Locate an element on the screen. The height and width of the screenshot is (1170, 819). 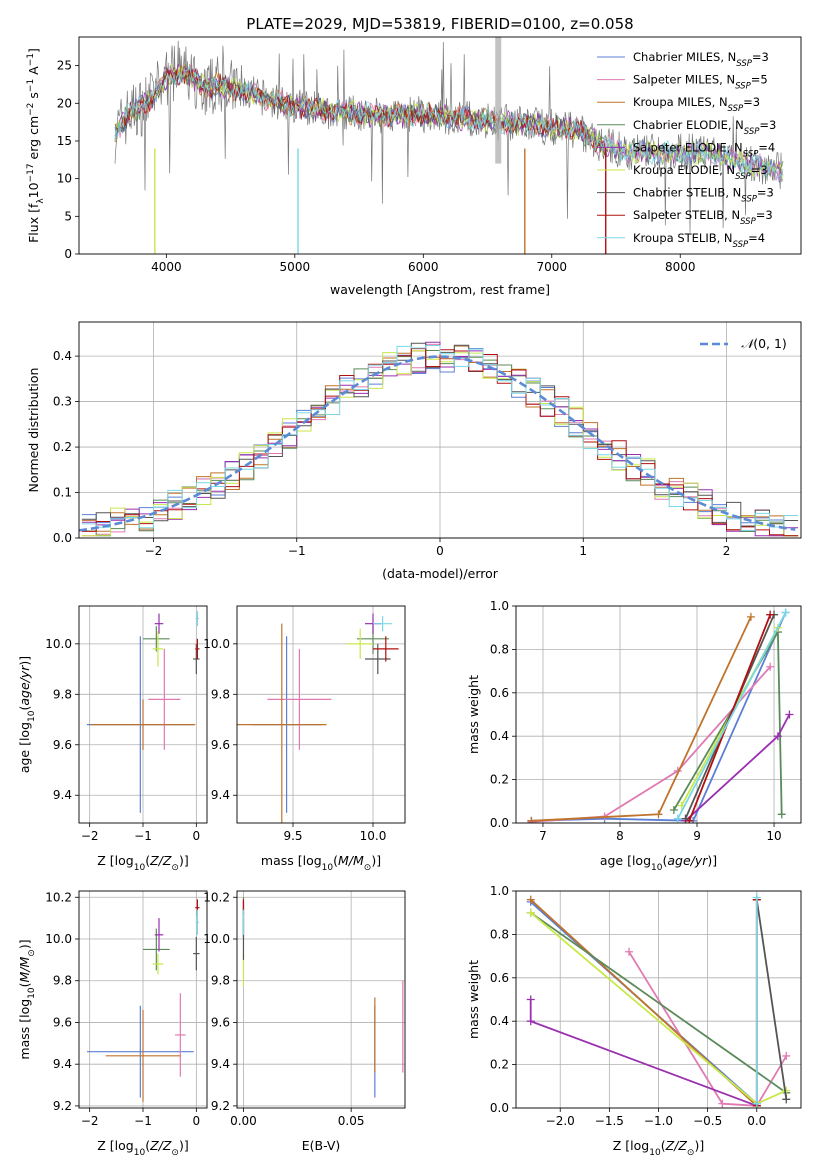
legend-label: Salpeter STELIB, NSSP=3 is located at coordinates (703, 217).